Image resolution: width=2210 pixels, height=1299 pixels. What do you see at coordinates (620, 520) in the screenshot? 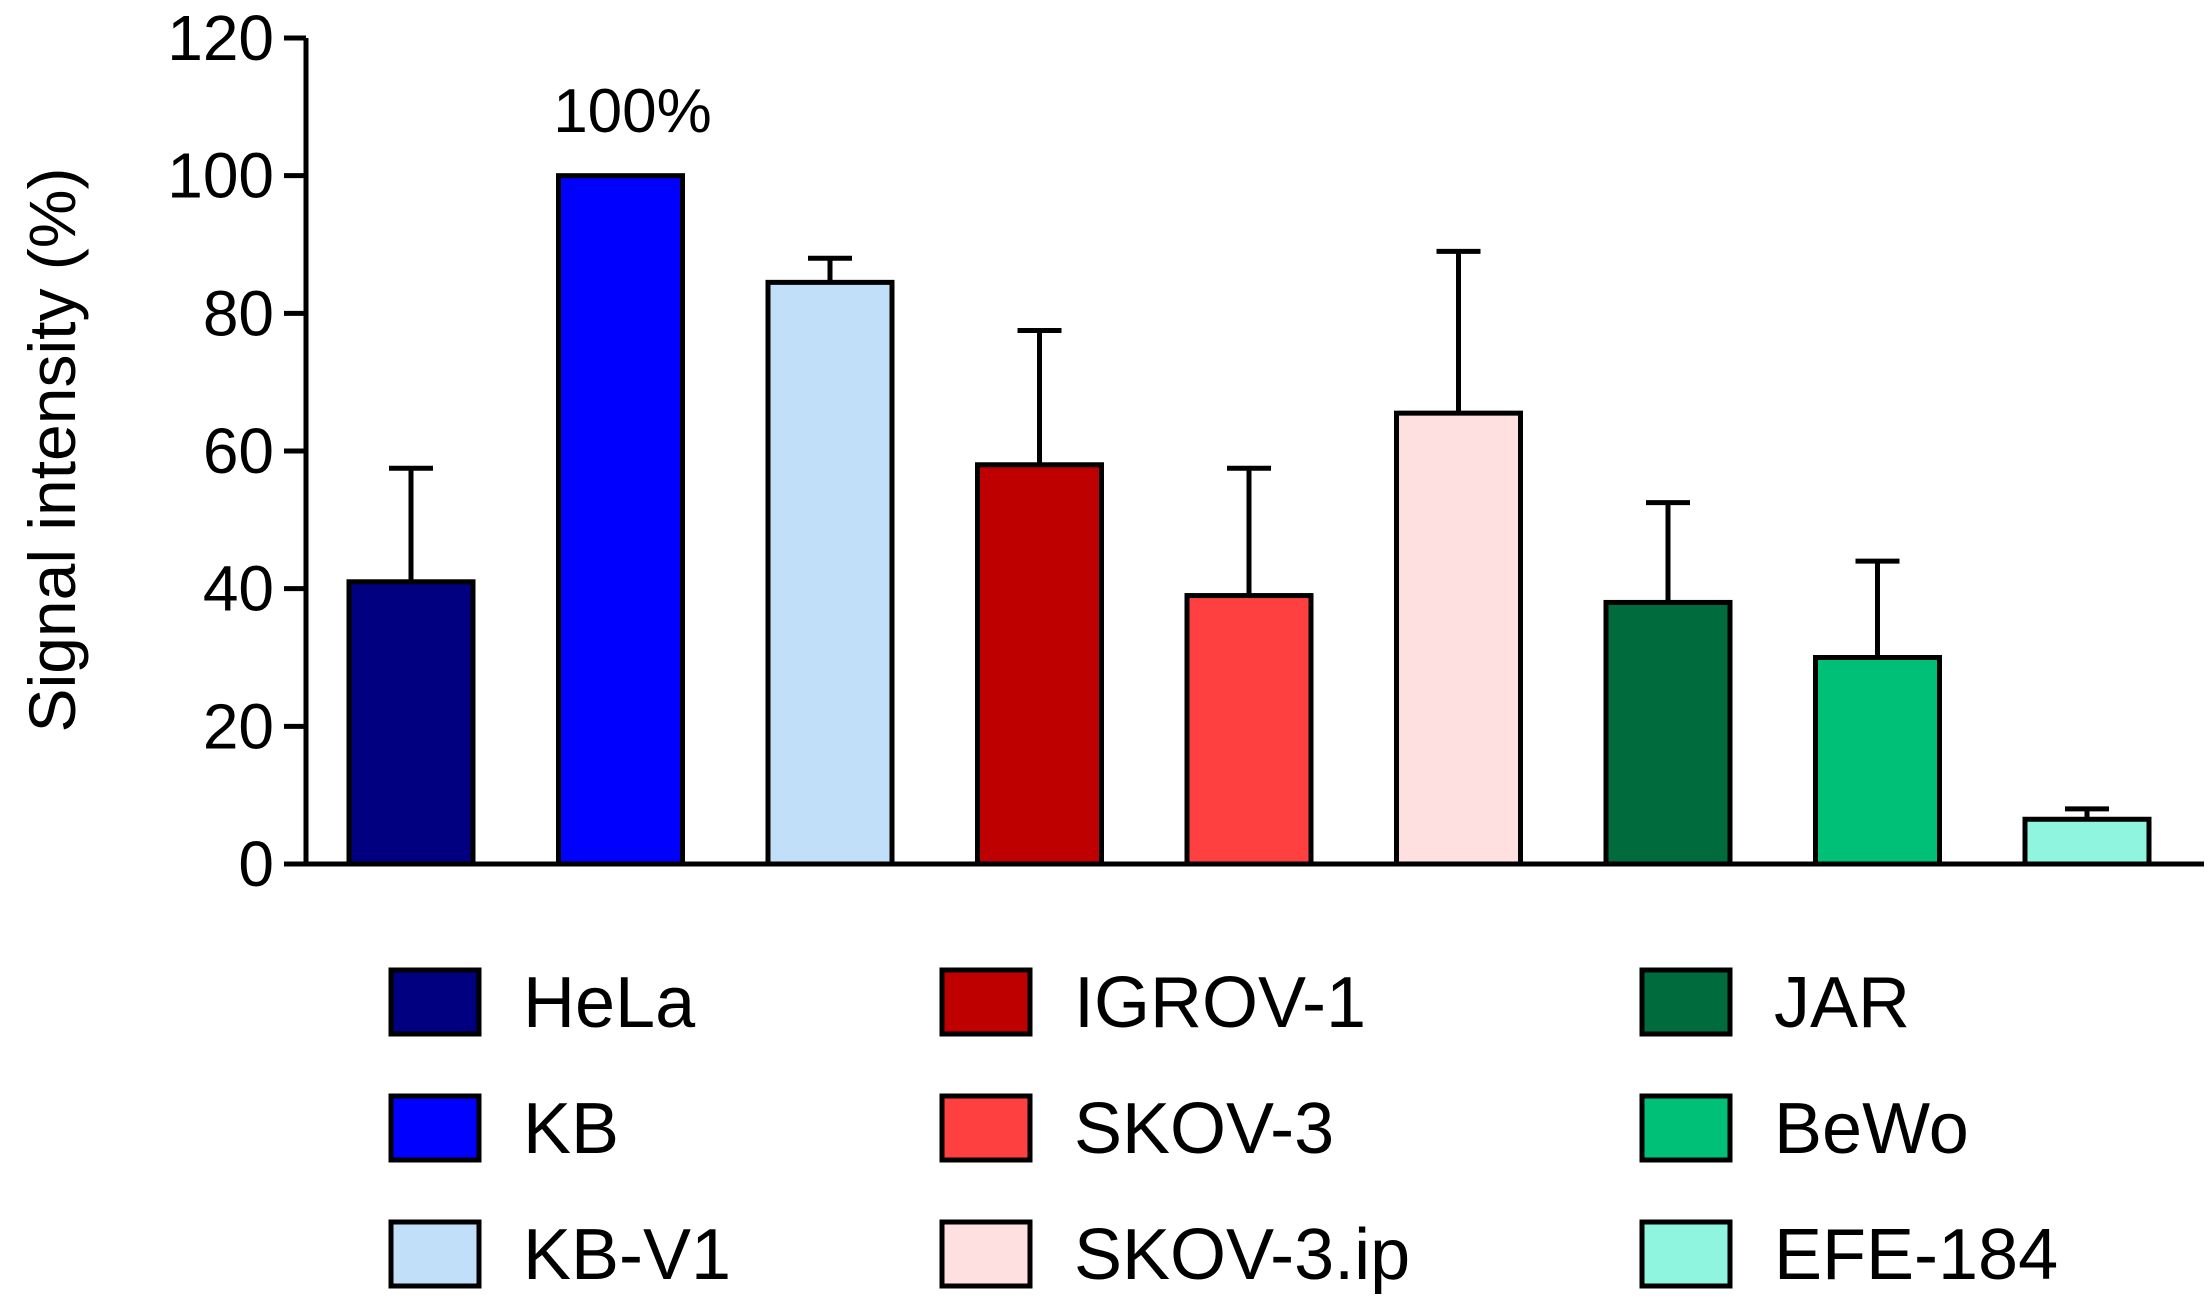
I see `bar-kb` at bounding box center [620, 520].